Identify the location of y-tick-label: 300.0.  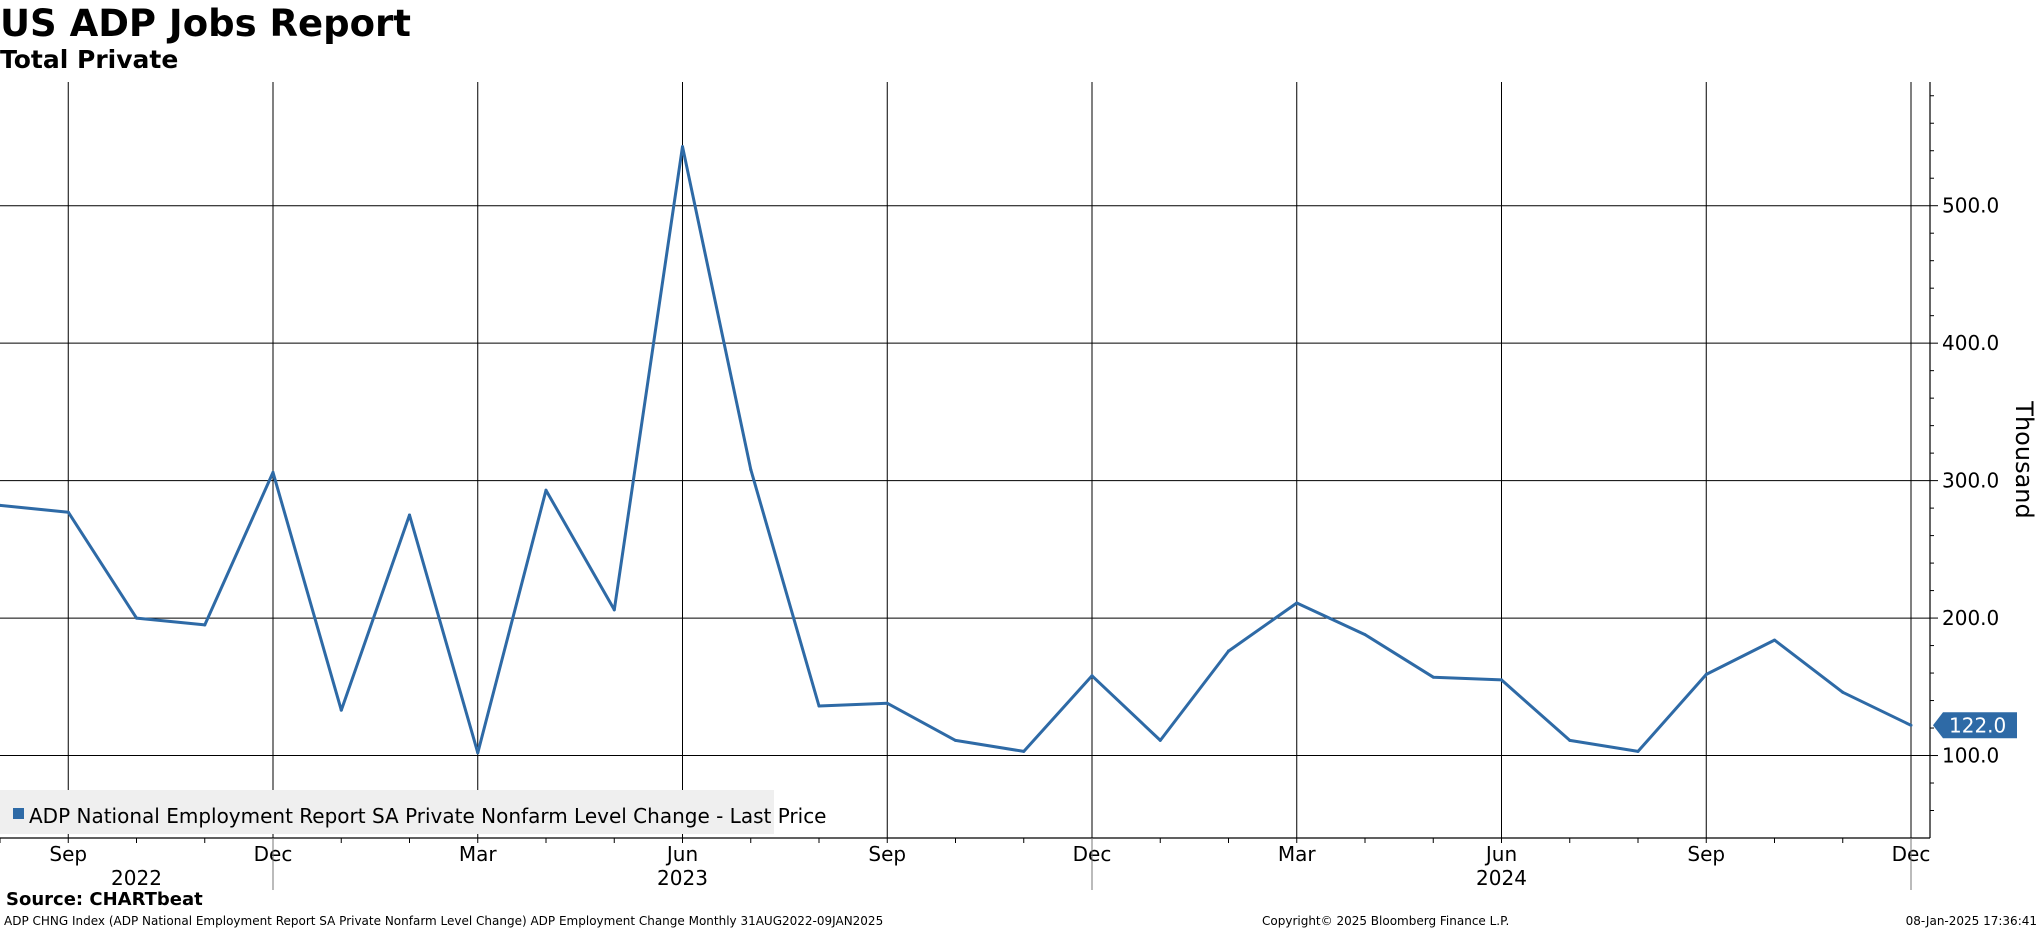
(1970, 481).